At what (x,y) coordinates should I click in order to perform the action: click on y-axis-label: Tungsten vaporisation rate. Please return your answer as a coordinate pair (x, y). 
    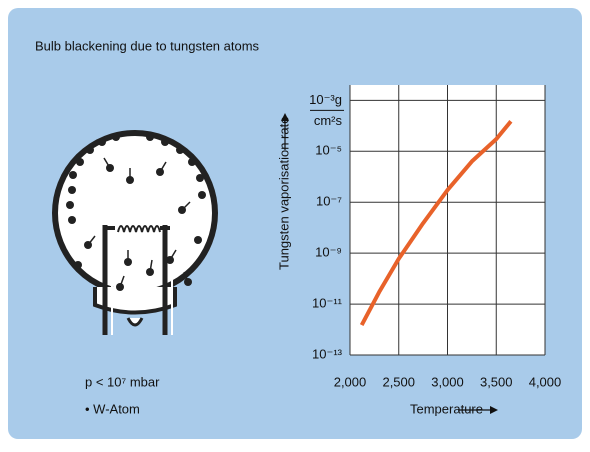
    Looking at the image, I should click on (283, 193).